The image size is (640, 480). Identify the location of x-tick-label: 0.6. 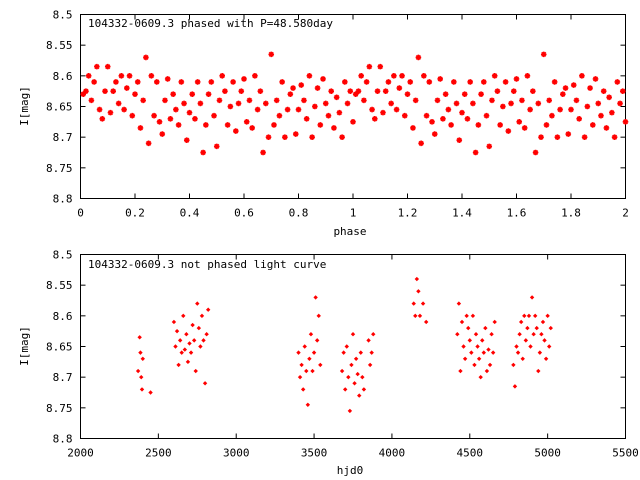
(244, 213).